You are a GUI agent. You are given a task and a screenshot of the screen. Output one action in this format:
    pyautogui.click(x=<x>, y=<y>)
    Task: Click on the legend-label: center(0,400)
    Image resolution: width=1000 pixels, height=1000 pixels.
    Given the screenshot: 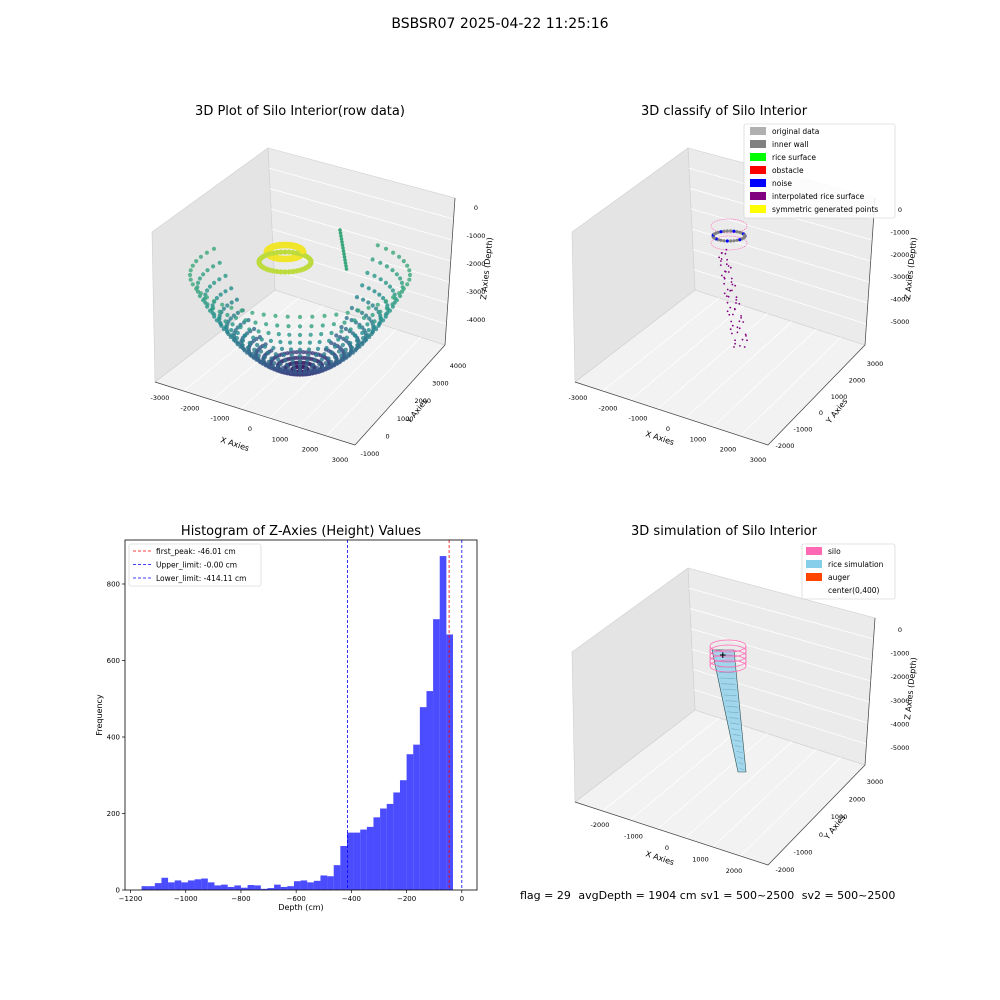 What is the action you would take?
    pyautogui.click(x=854, y=590)
    